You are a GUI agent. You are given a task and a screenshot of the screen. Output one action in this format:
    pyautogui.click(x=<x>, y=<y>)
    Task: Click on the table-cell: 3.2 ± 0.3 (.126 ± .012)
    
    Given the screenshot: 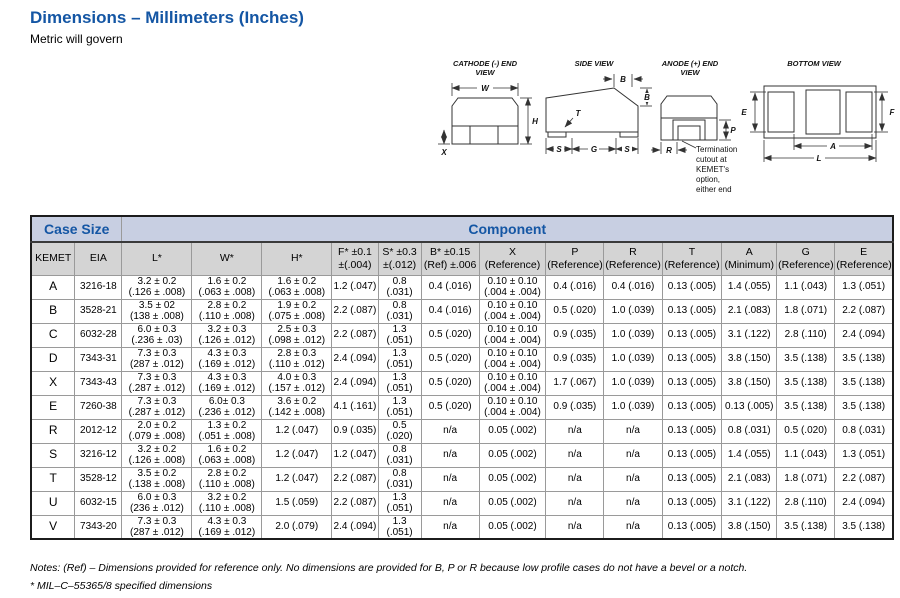 What is the action you would take?
    pyautogui.click(x=227, y=335)
    